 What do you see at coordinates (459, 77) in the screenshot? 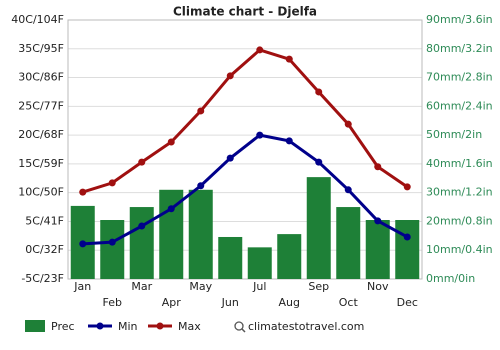
I see `y2-tick-label: 70mm/2.8in` at bounding box center [459, 77].